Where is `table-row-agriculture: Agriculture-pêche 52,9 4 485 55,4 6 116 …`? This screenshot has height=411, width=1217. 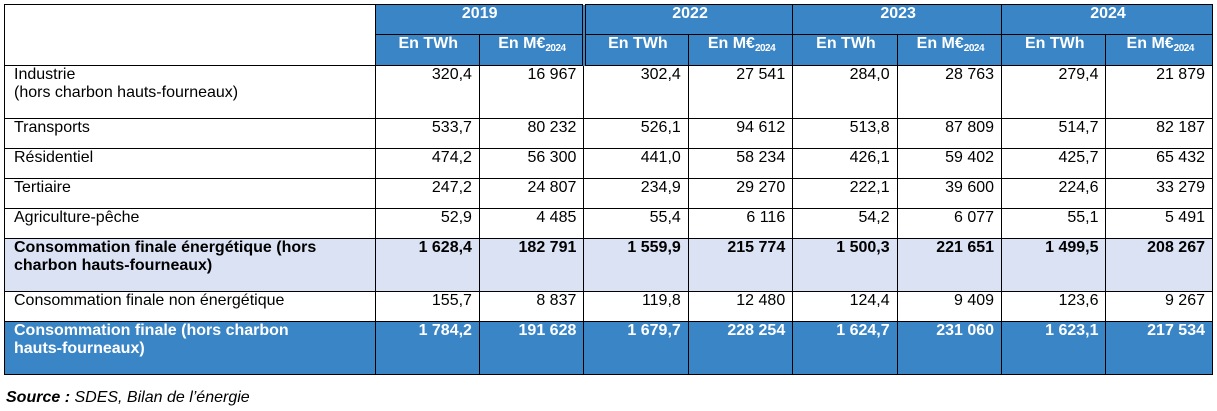 table-row-agriculture: Agriculture-pêche 52,9 4 485 55,4 6 116 … is located at coordinates (608, 223).